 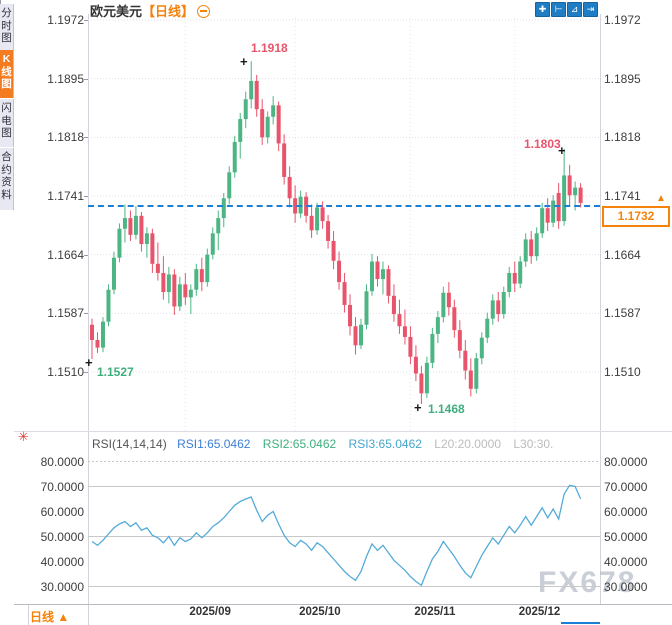 What do you see at coordinates (168, 11) in the screenshot?
I see `period-tag: 【日线】` at bounding box center [168, 11].